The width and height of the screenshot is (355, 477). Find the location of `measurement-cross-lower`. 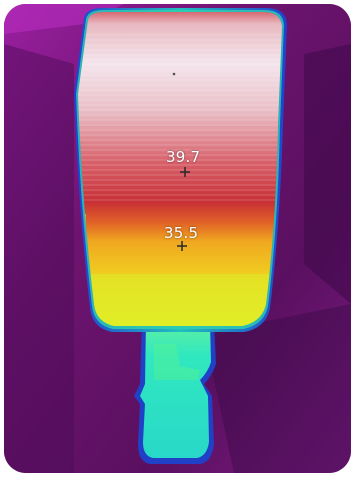

measurement-cross-lower is located at coordinates (182, 246).